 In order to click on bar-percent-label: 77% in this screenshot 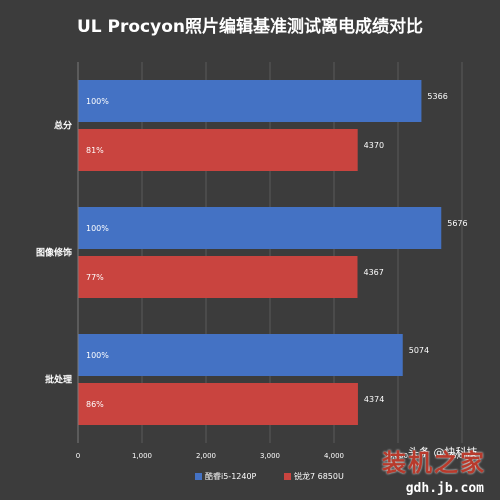, I will do `click(95, 277)`.